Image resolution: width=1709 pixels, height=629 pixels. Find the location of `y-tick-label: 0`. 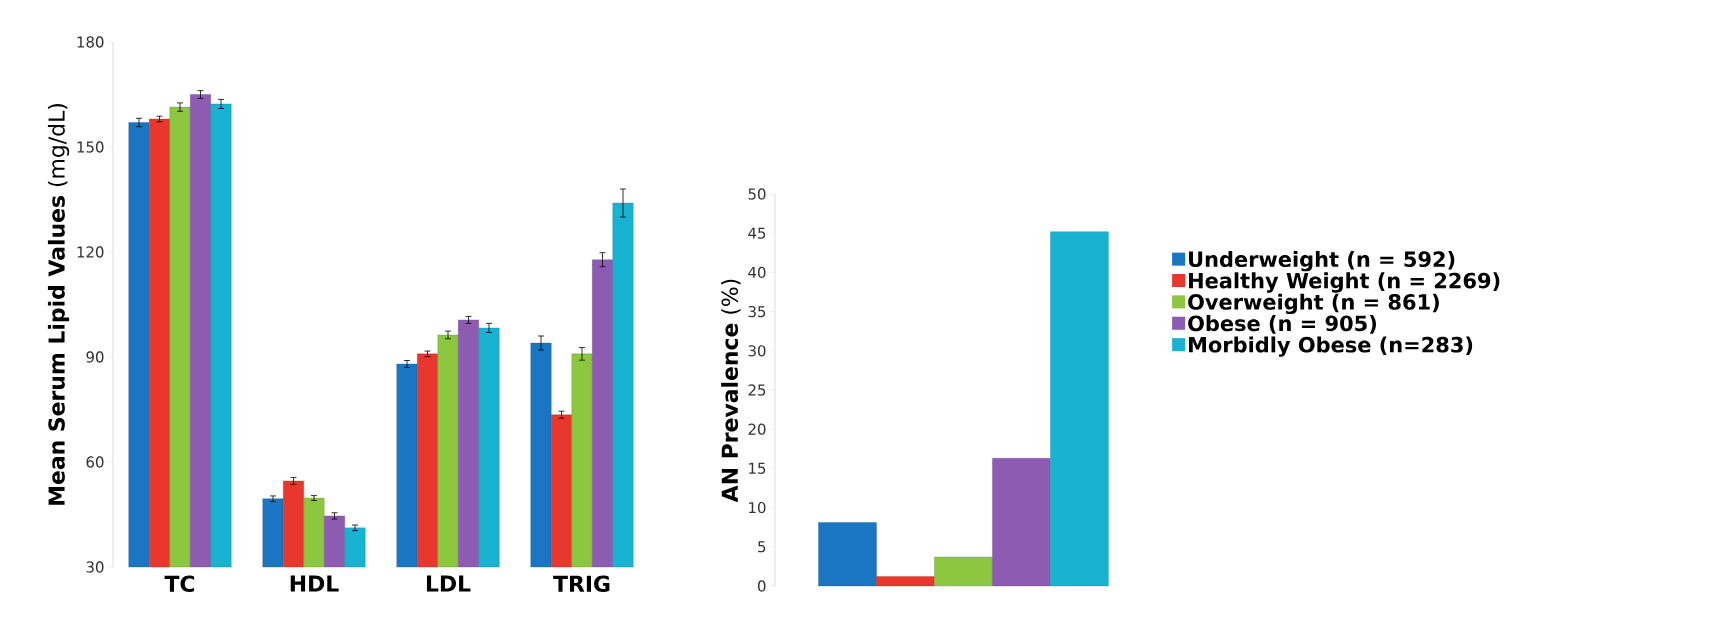

y-tick-label: 0 is located at coordinates (761, 586).